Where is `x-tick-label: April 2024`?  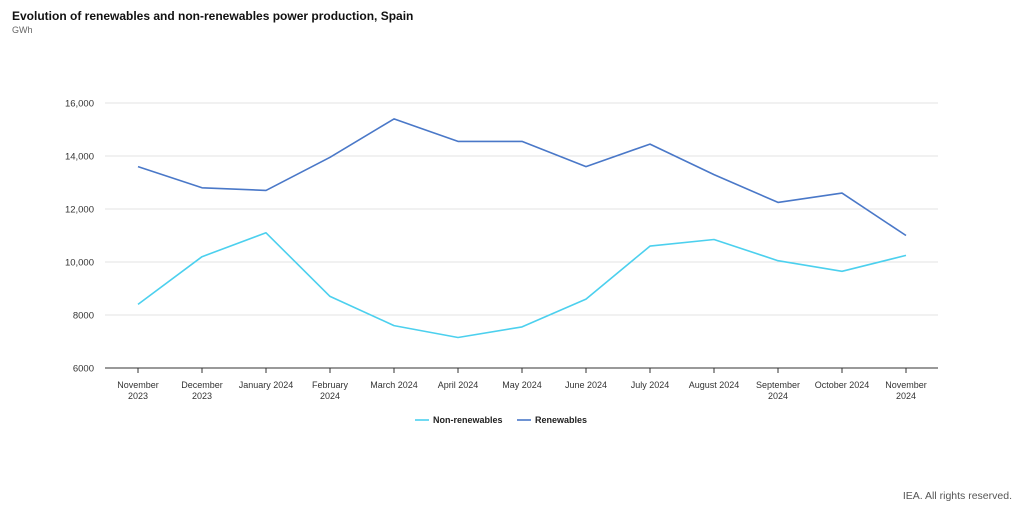 x-tick-label: April 2024 is located at coordinates (458, 385).